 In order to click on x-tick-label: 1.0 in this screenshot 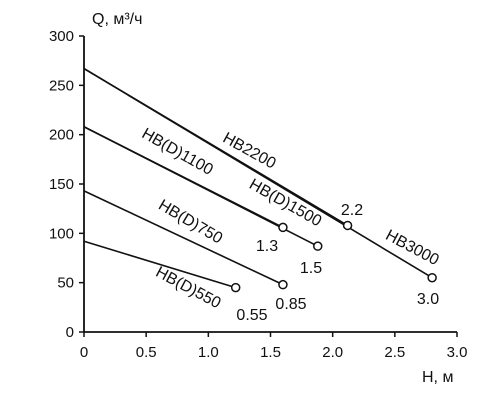, I will do `click(208, 352)`.